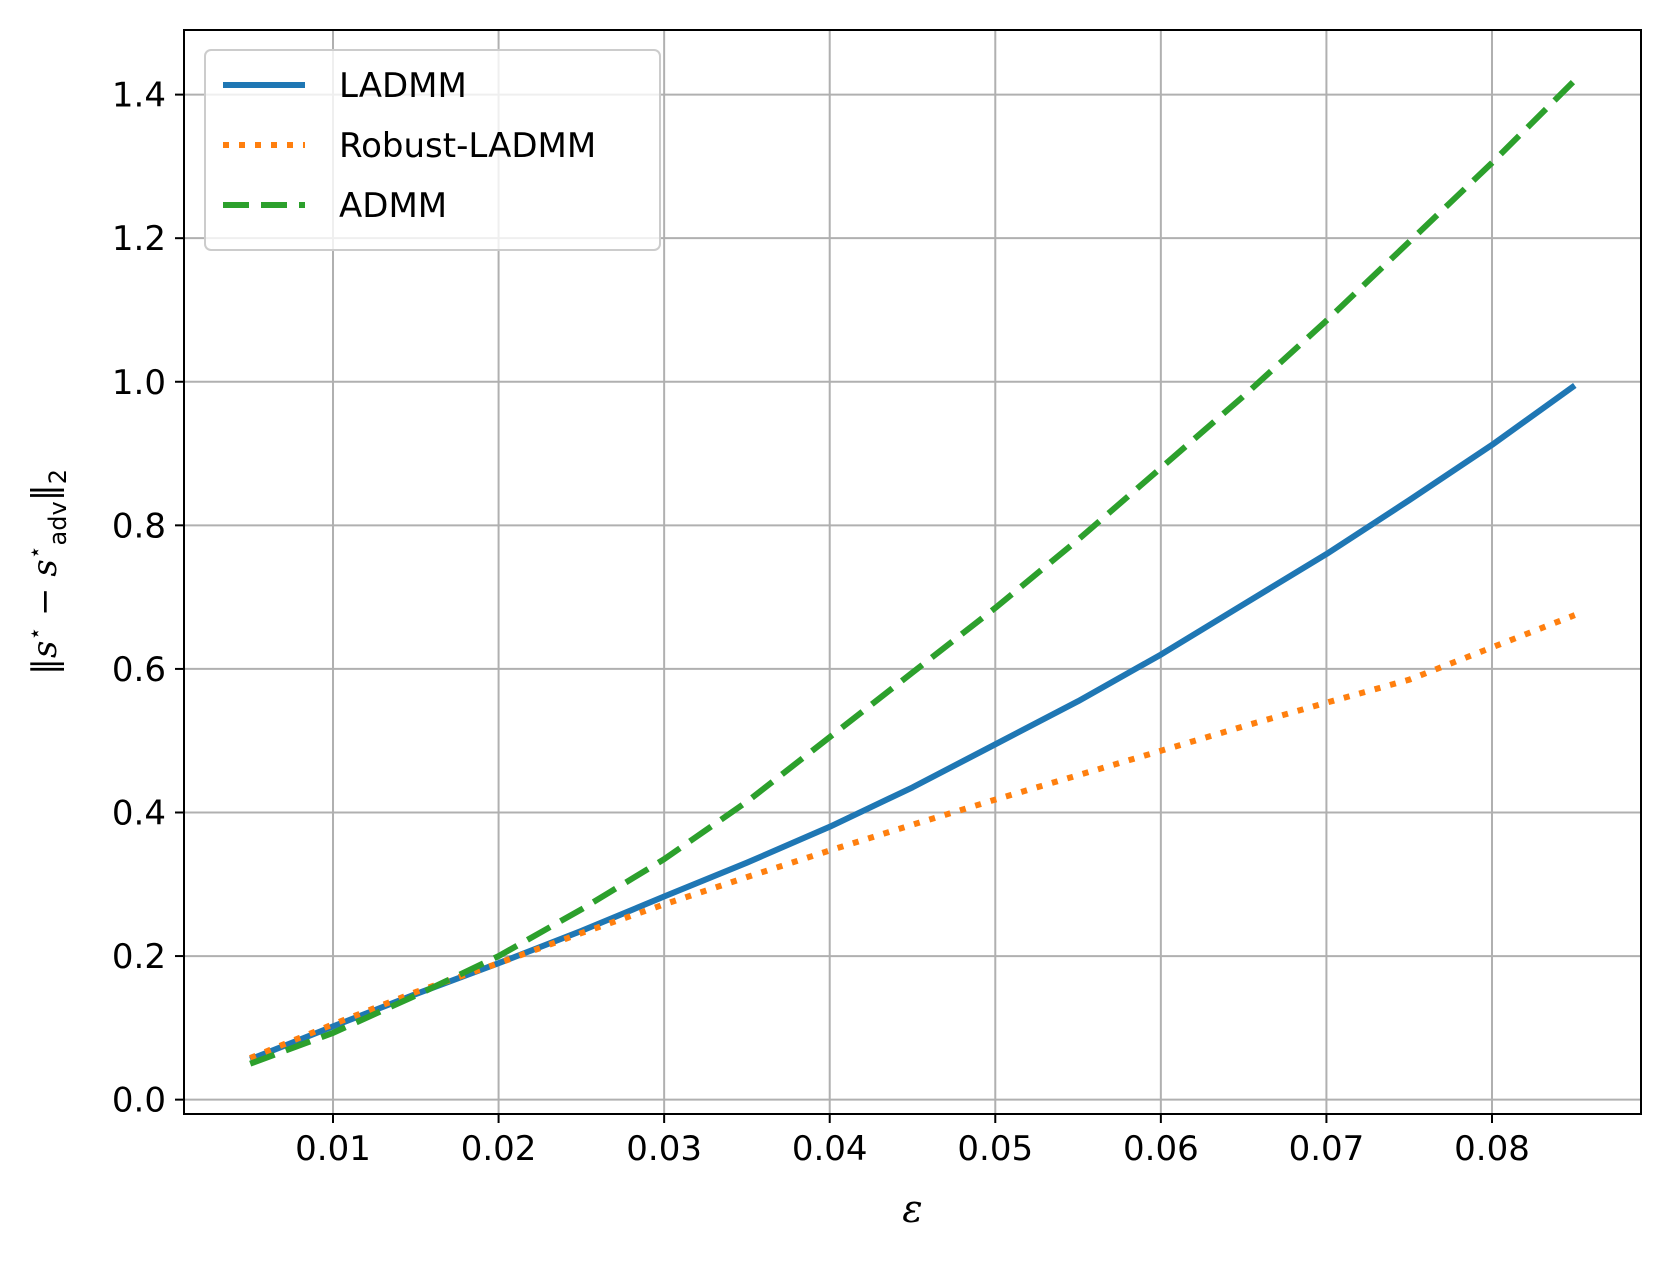 The height and width of the screenshot is (1262, 1662). What do you see at coordinates (139, 813) in the screenshot?
I see `y-tick-label: 0.4` at bounding box center [139, 813].